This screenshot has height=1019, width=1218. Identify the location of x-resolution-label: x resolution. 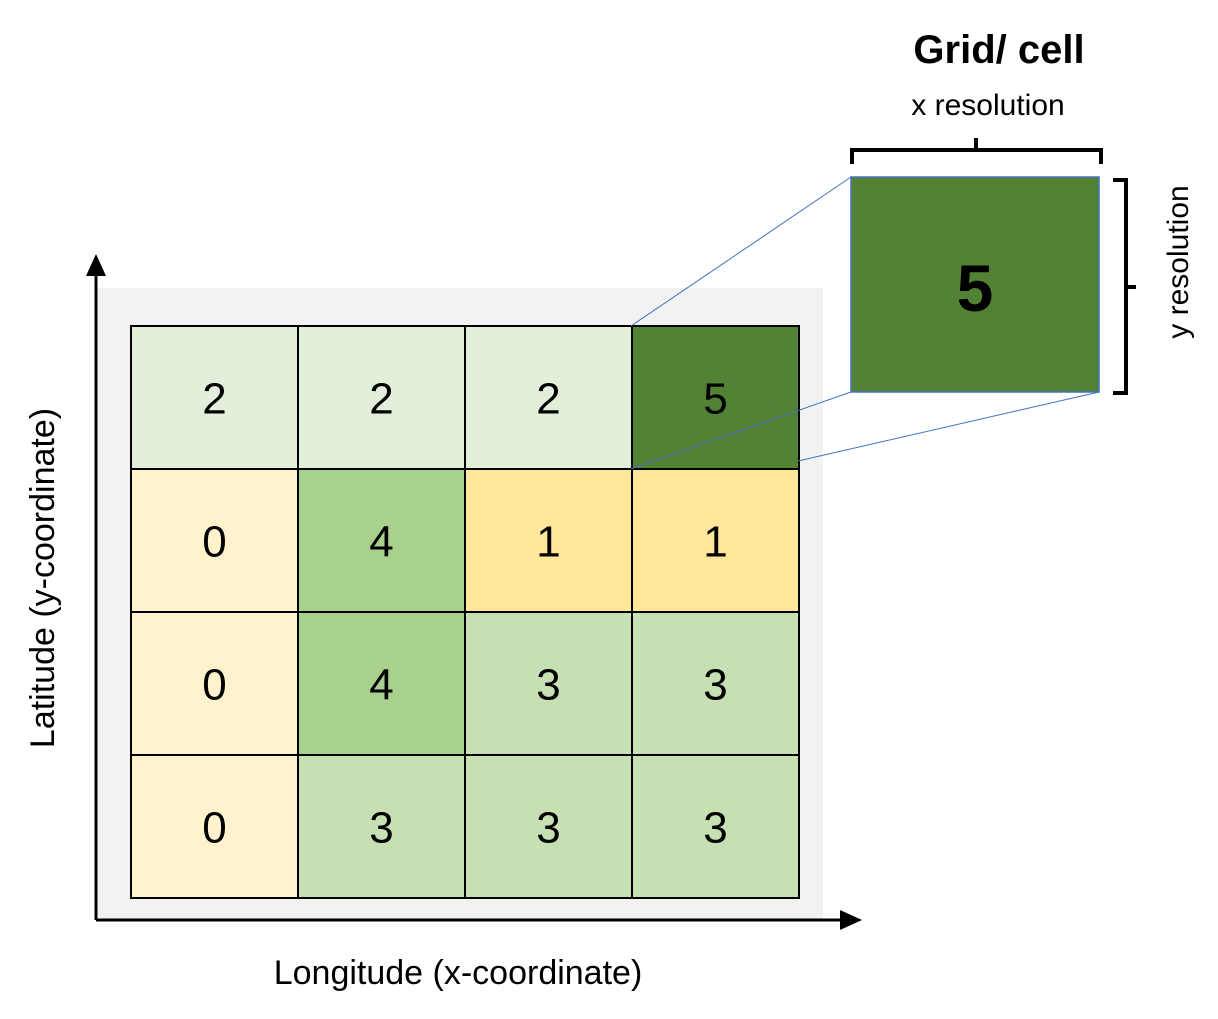
(987, 105).